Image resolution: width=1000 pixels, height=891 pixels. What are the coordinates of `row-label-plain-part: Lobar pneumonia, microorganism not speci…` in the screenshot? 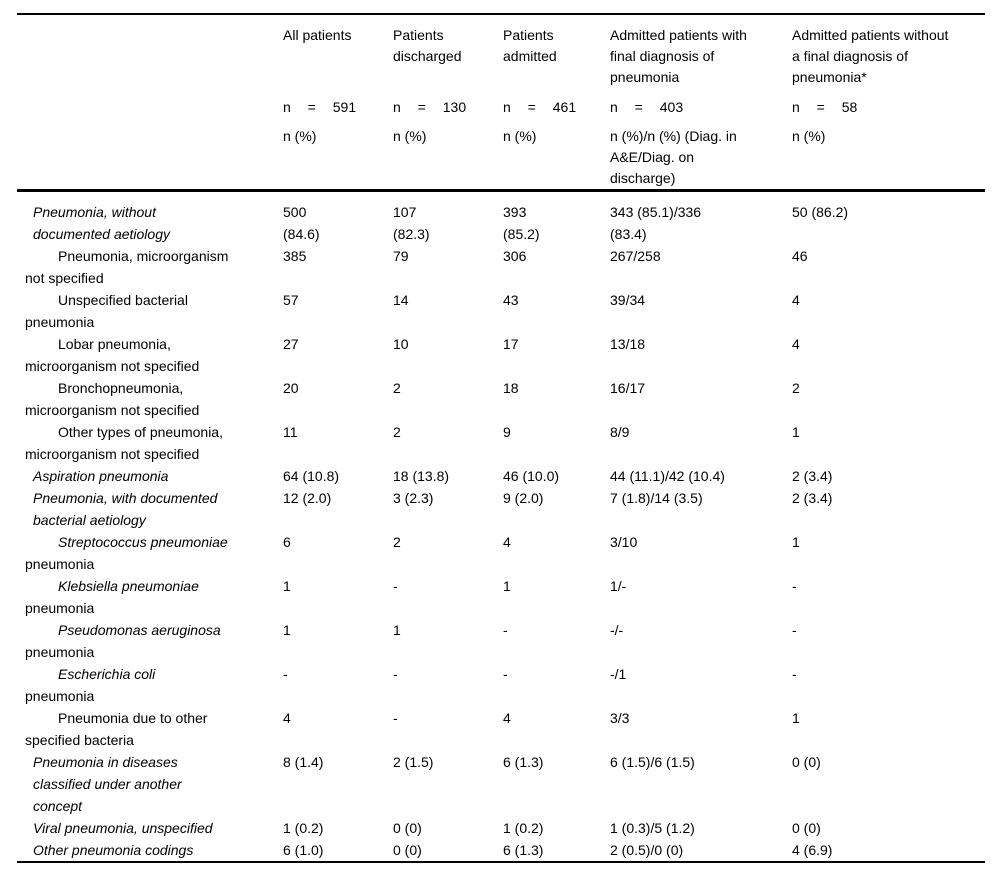 It's located at (112, 355).